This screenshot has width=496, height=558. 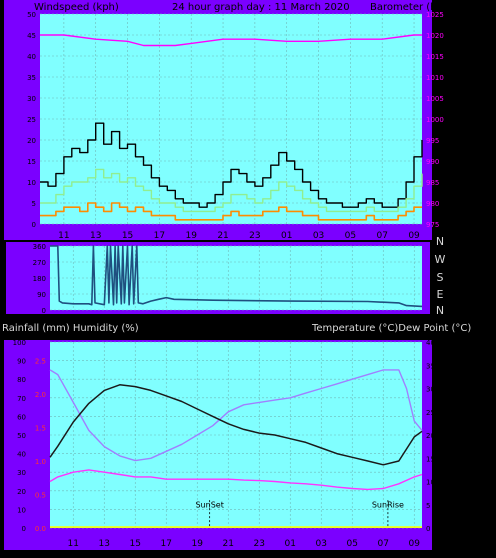 I want to click on pressure-right-tick: 985, so click(x=432, y=183).